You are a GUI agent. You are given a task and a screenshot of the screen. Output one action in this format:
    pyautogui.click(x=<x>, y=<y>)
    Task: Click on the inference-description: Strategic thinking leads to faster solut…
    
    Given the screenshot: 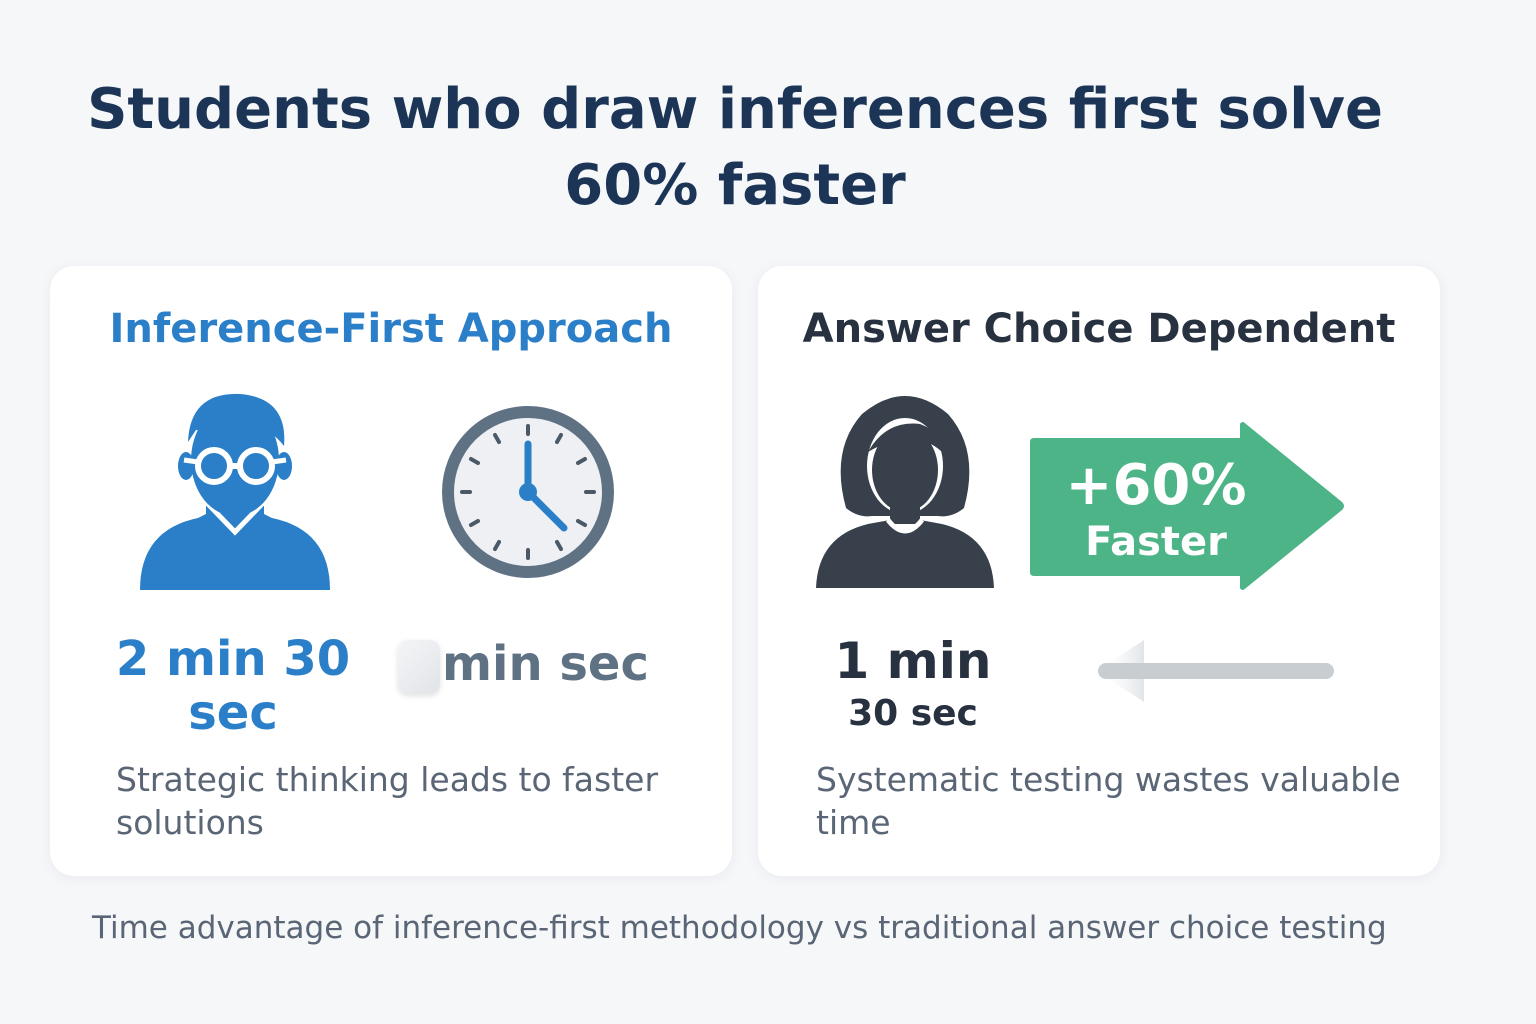 What is the action you would take?
    pyautogui.click(x=387, y=801)
    